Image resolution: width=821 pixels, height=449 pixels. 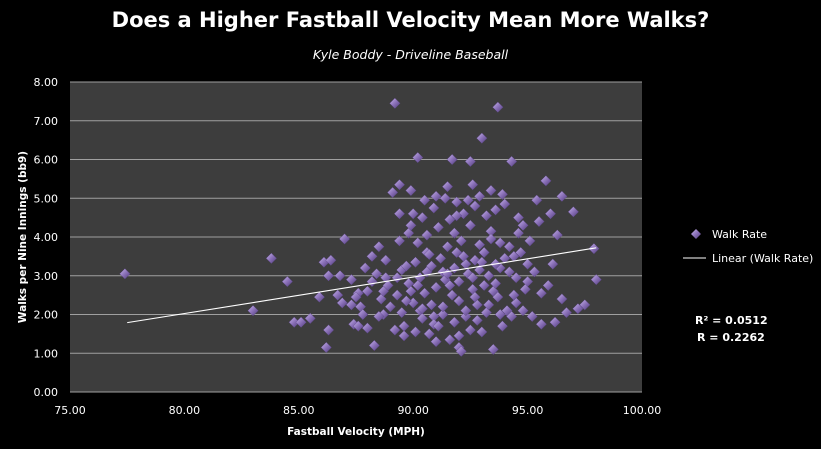 What do you see at coordinates (46, 276) in the screenshot?
I see `y-tick-label: 3.00` at bounding box center [46, 276].